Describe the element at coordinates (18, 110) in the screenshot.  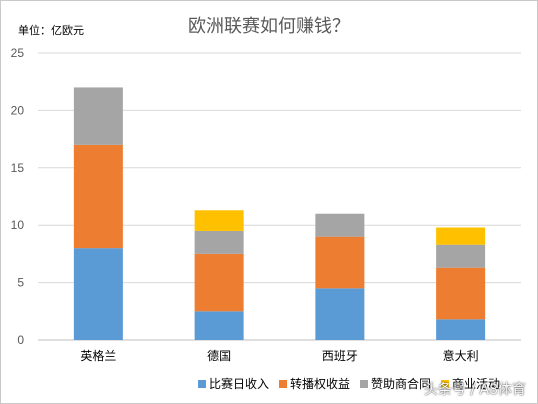
I see `y-tick-label: 20` at that location.